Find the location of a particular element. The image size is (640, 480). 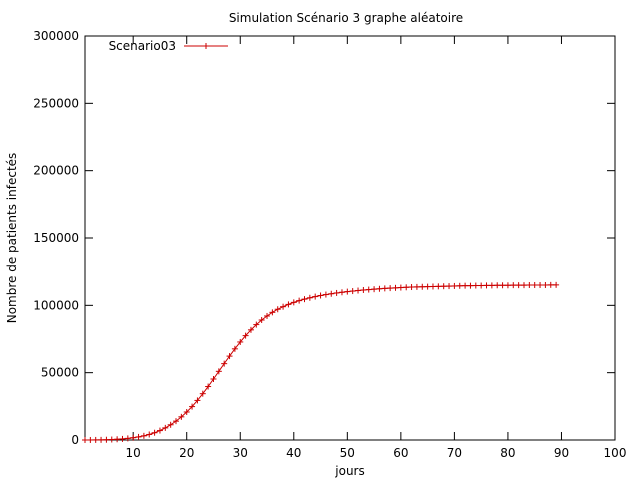

x-tick-label: 10 is located at coordinates (133, 453).